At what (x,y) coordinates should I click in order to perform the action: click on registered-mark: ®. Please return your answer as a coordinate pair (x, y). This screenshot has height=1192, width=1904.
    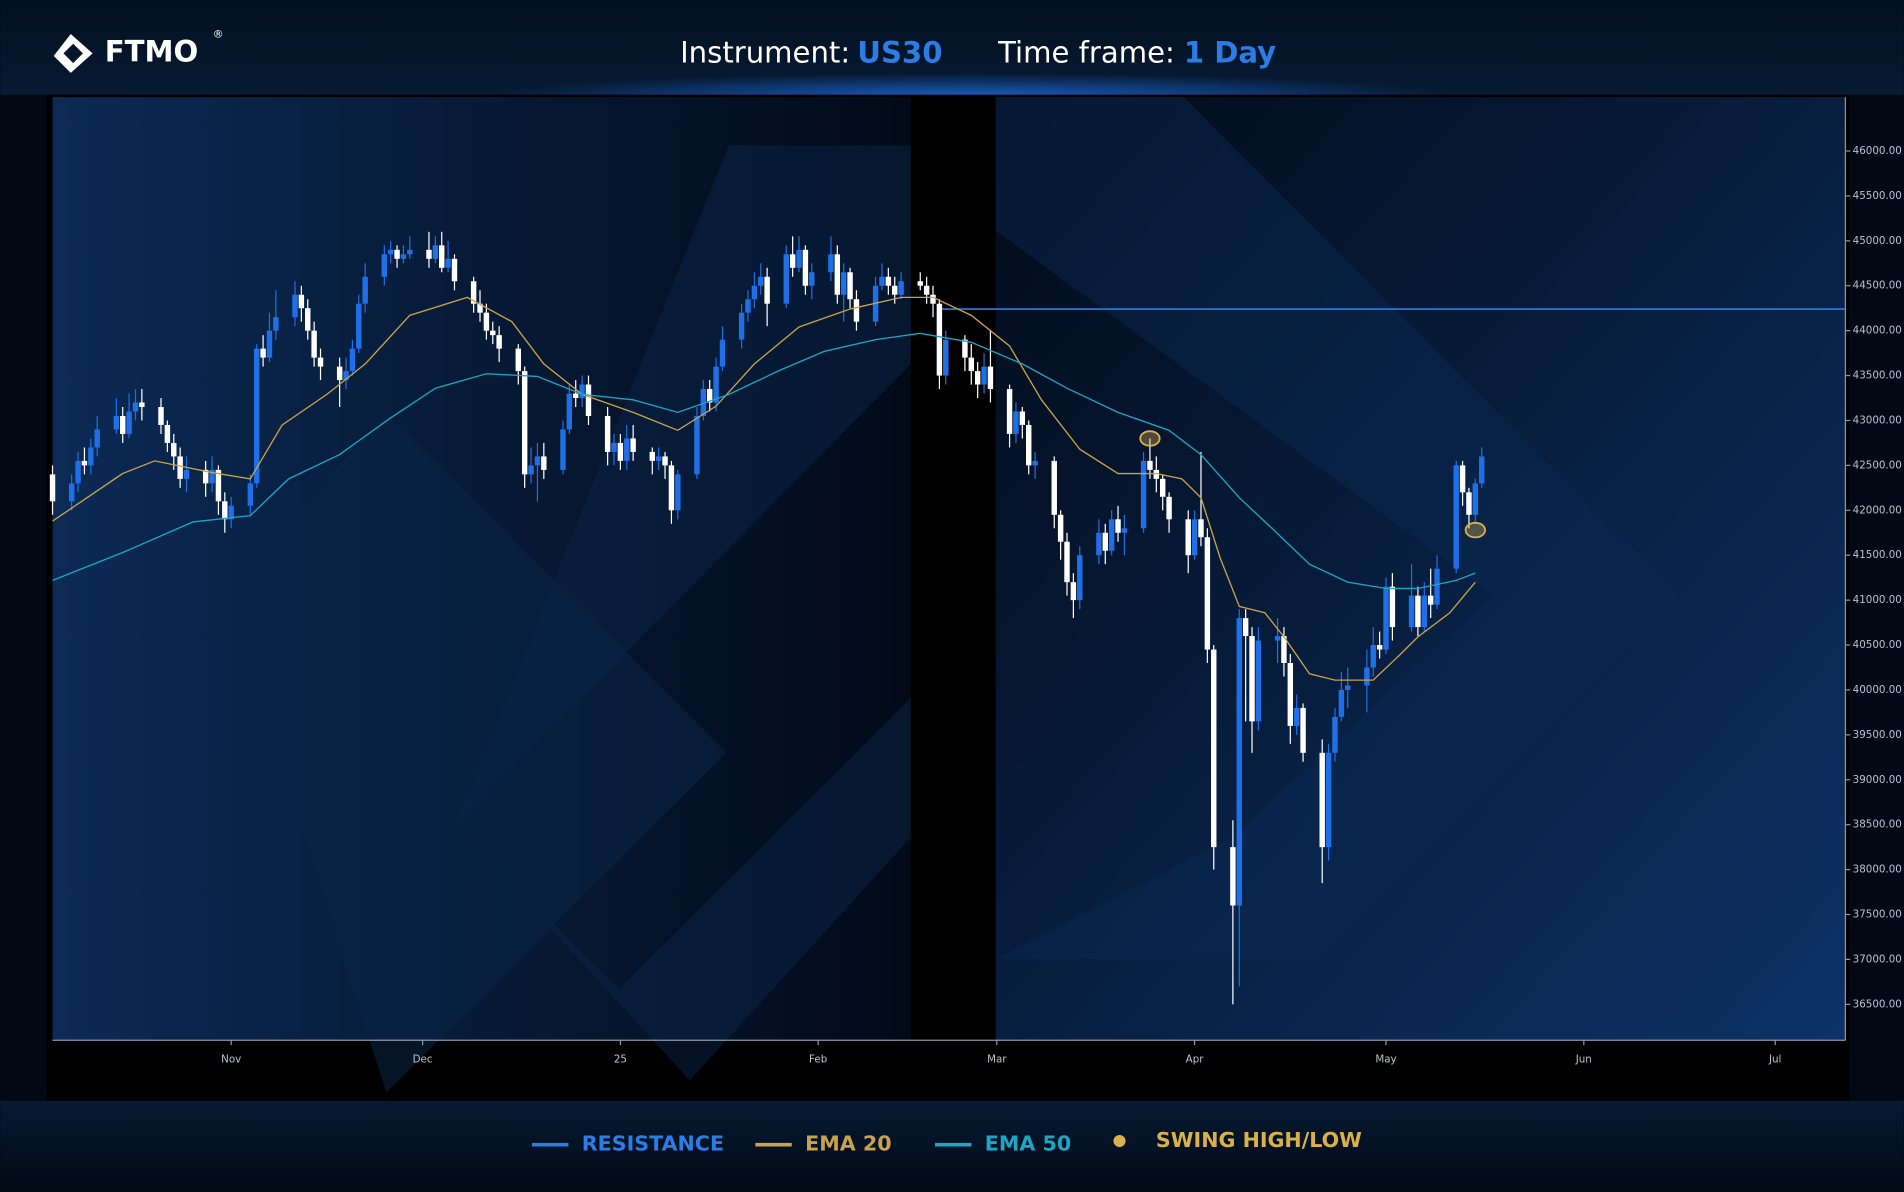
    Looking at the image, I should click on (218, 34).